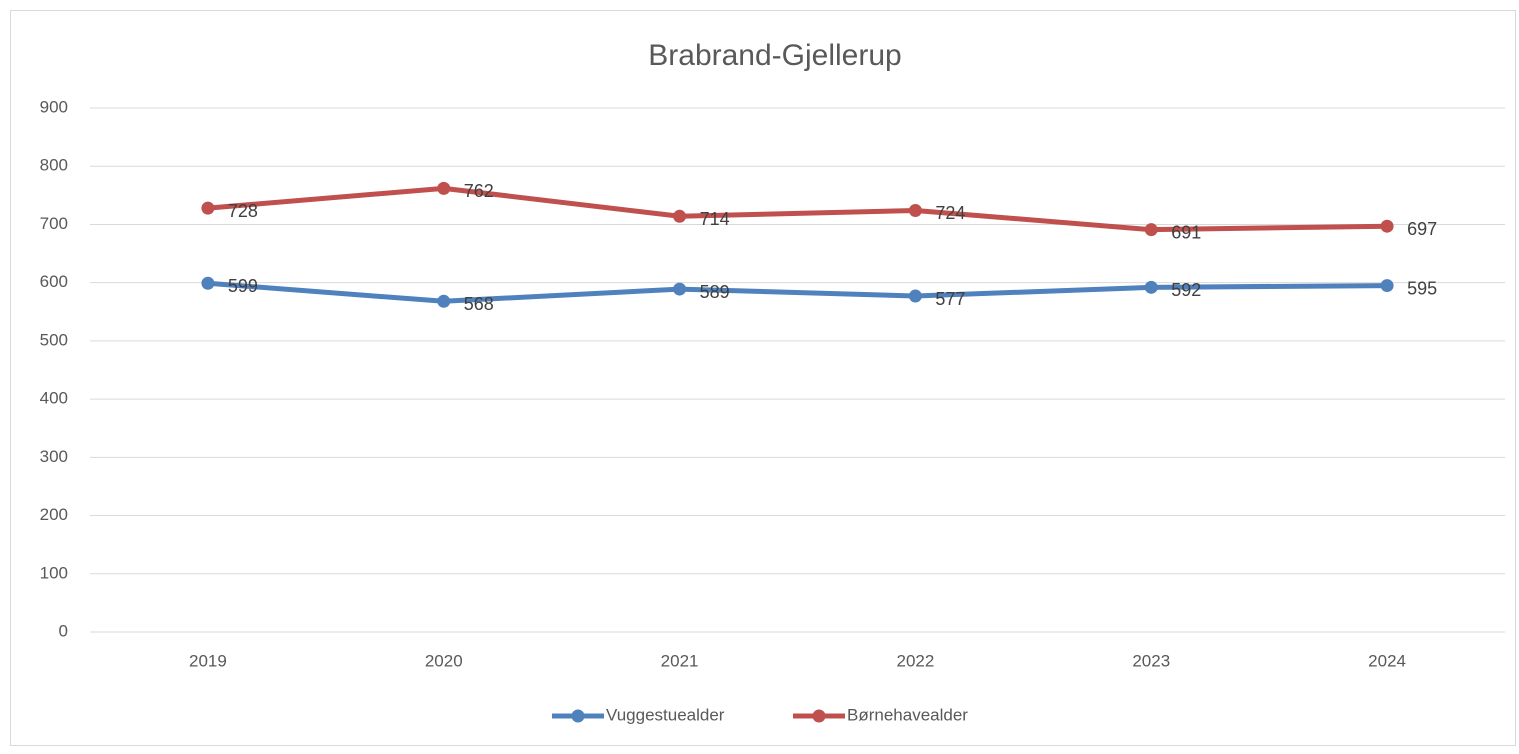  Describe the element at coordinates (54, 223) in the screenshot. I see `y-tick-label: 700` at that location.